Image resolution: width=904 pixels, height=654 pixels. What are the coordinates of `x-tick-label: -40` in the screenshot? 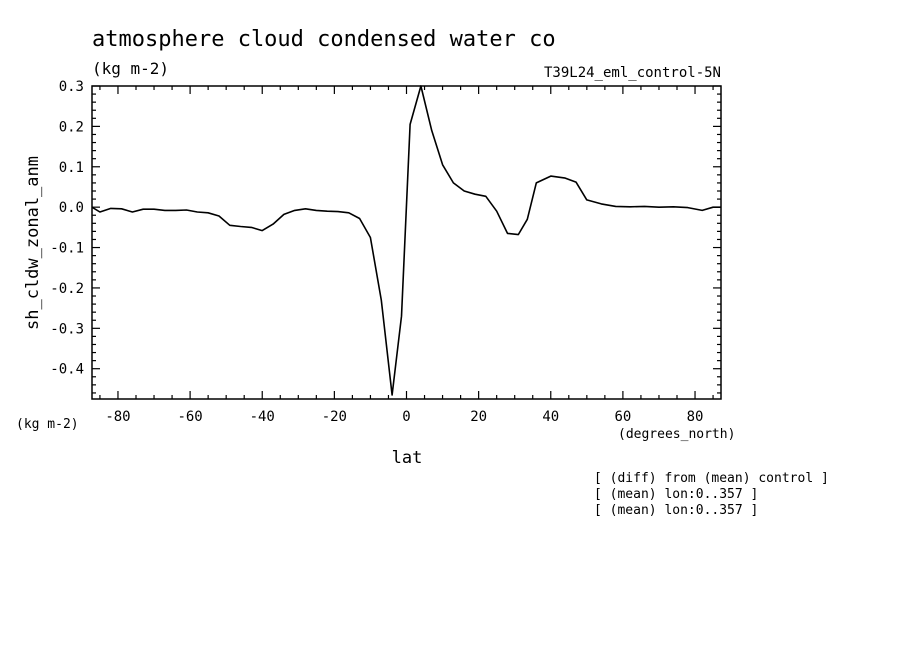 It's located at (262, 417).